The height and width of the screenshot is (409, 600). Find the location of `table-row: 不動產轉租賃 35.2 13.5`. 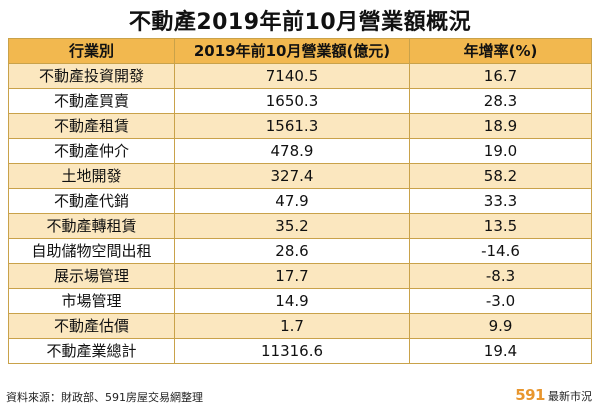

table-row: 不動產轉租賃 35.2 13.5 is located at coordinates (300, 226).